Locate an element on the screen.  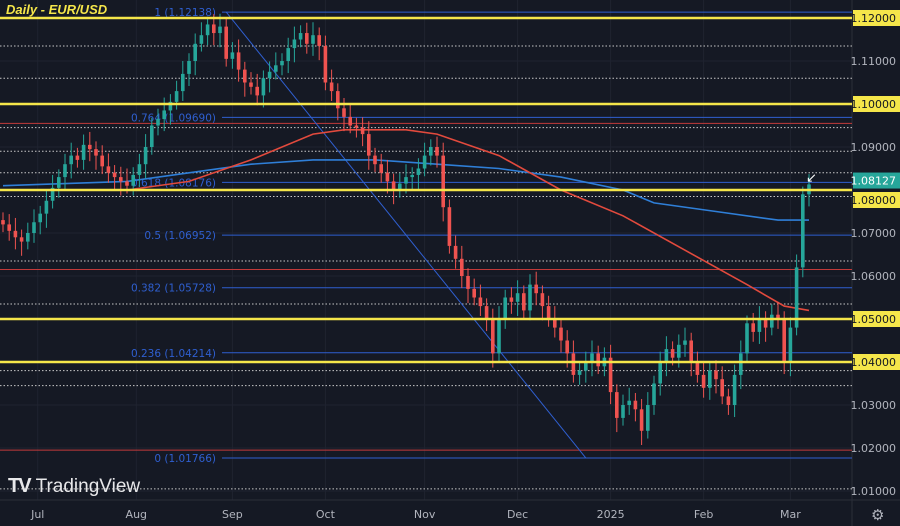
fib-level-label: 0 (1.01766) is located at coordinates (185, 459).